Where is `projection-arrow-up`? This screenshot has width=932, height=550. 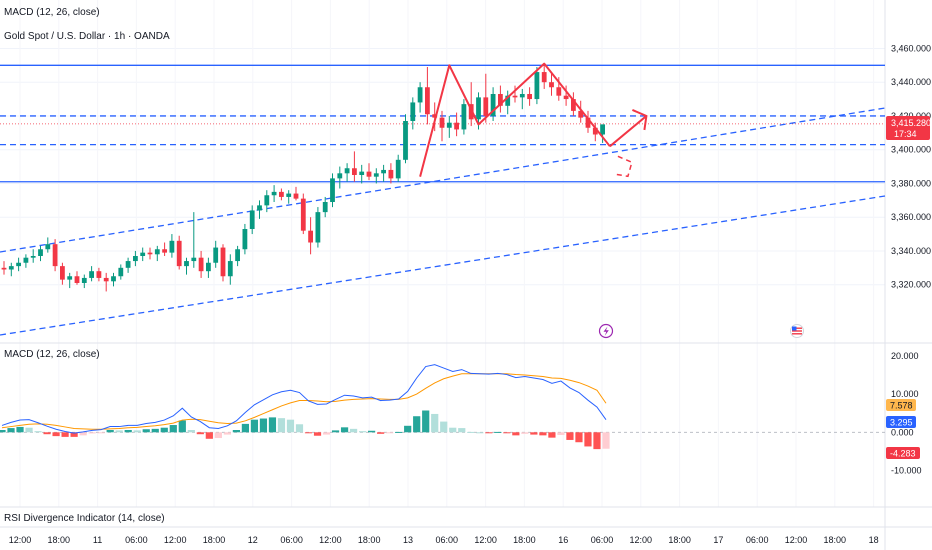
projection-arrow-up is located at coordinates (628, 131).